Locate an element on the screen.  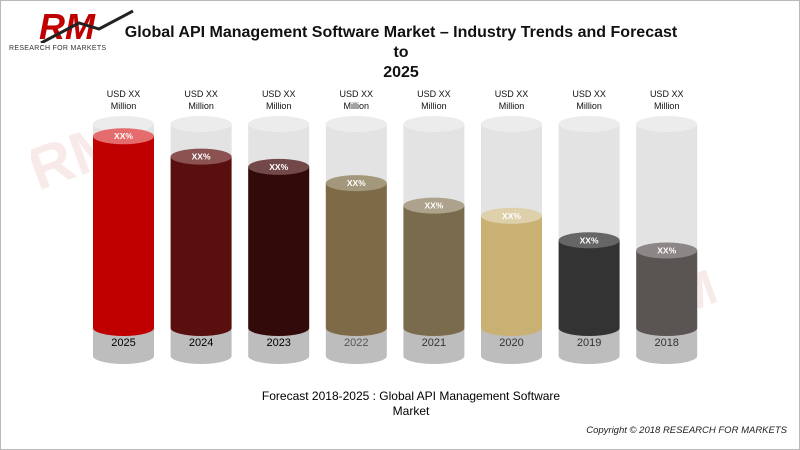
year-label-2019: 2019 is located at coordinates (589, 343).